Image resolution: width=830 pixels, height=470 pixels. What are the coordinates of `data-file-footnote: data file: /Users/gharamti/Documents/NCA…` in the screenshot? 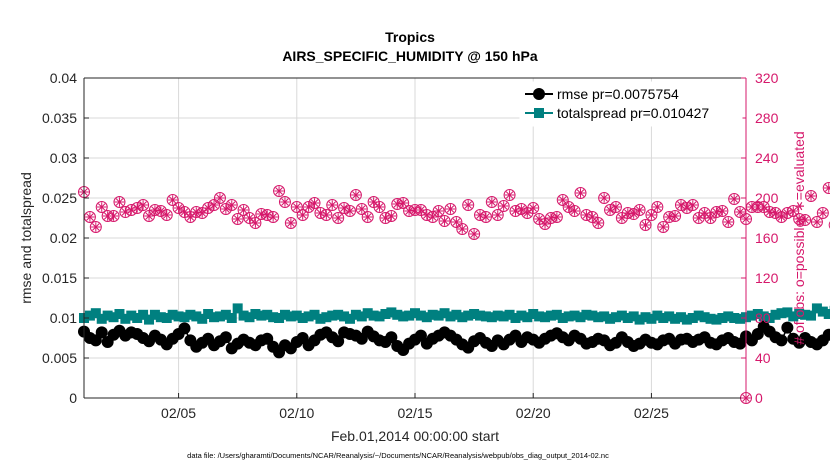 It's located at (398, 455).